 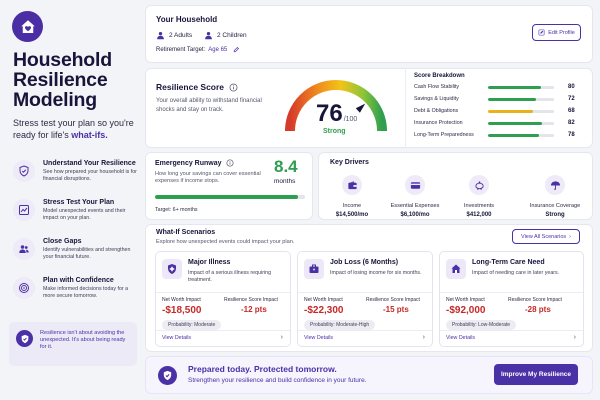 What do you see at coordinates (415, 196) in the screenshot?
I see `driver-expenses: Essential Expenses $6,100/mo` at bounding box center [415, 196].